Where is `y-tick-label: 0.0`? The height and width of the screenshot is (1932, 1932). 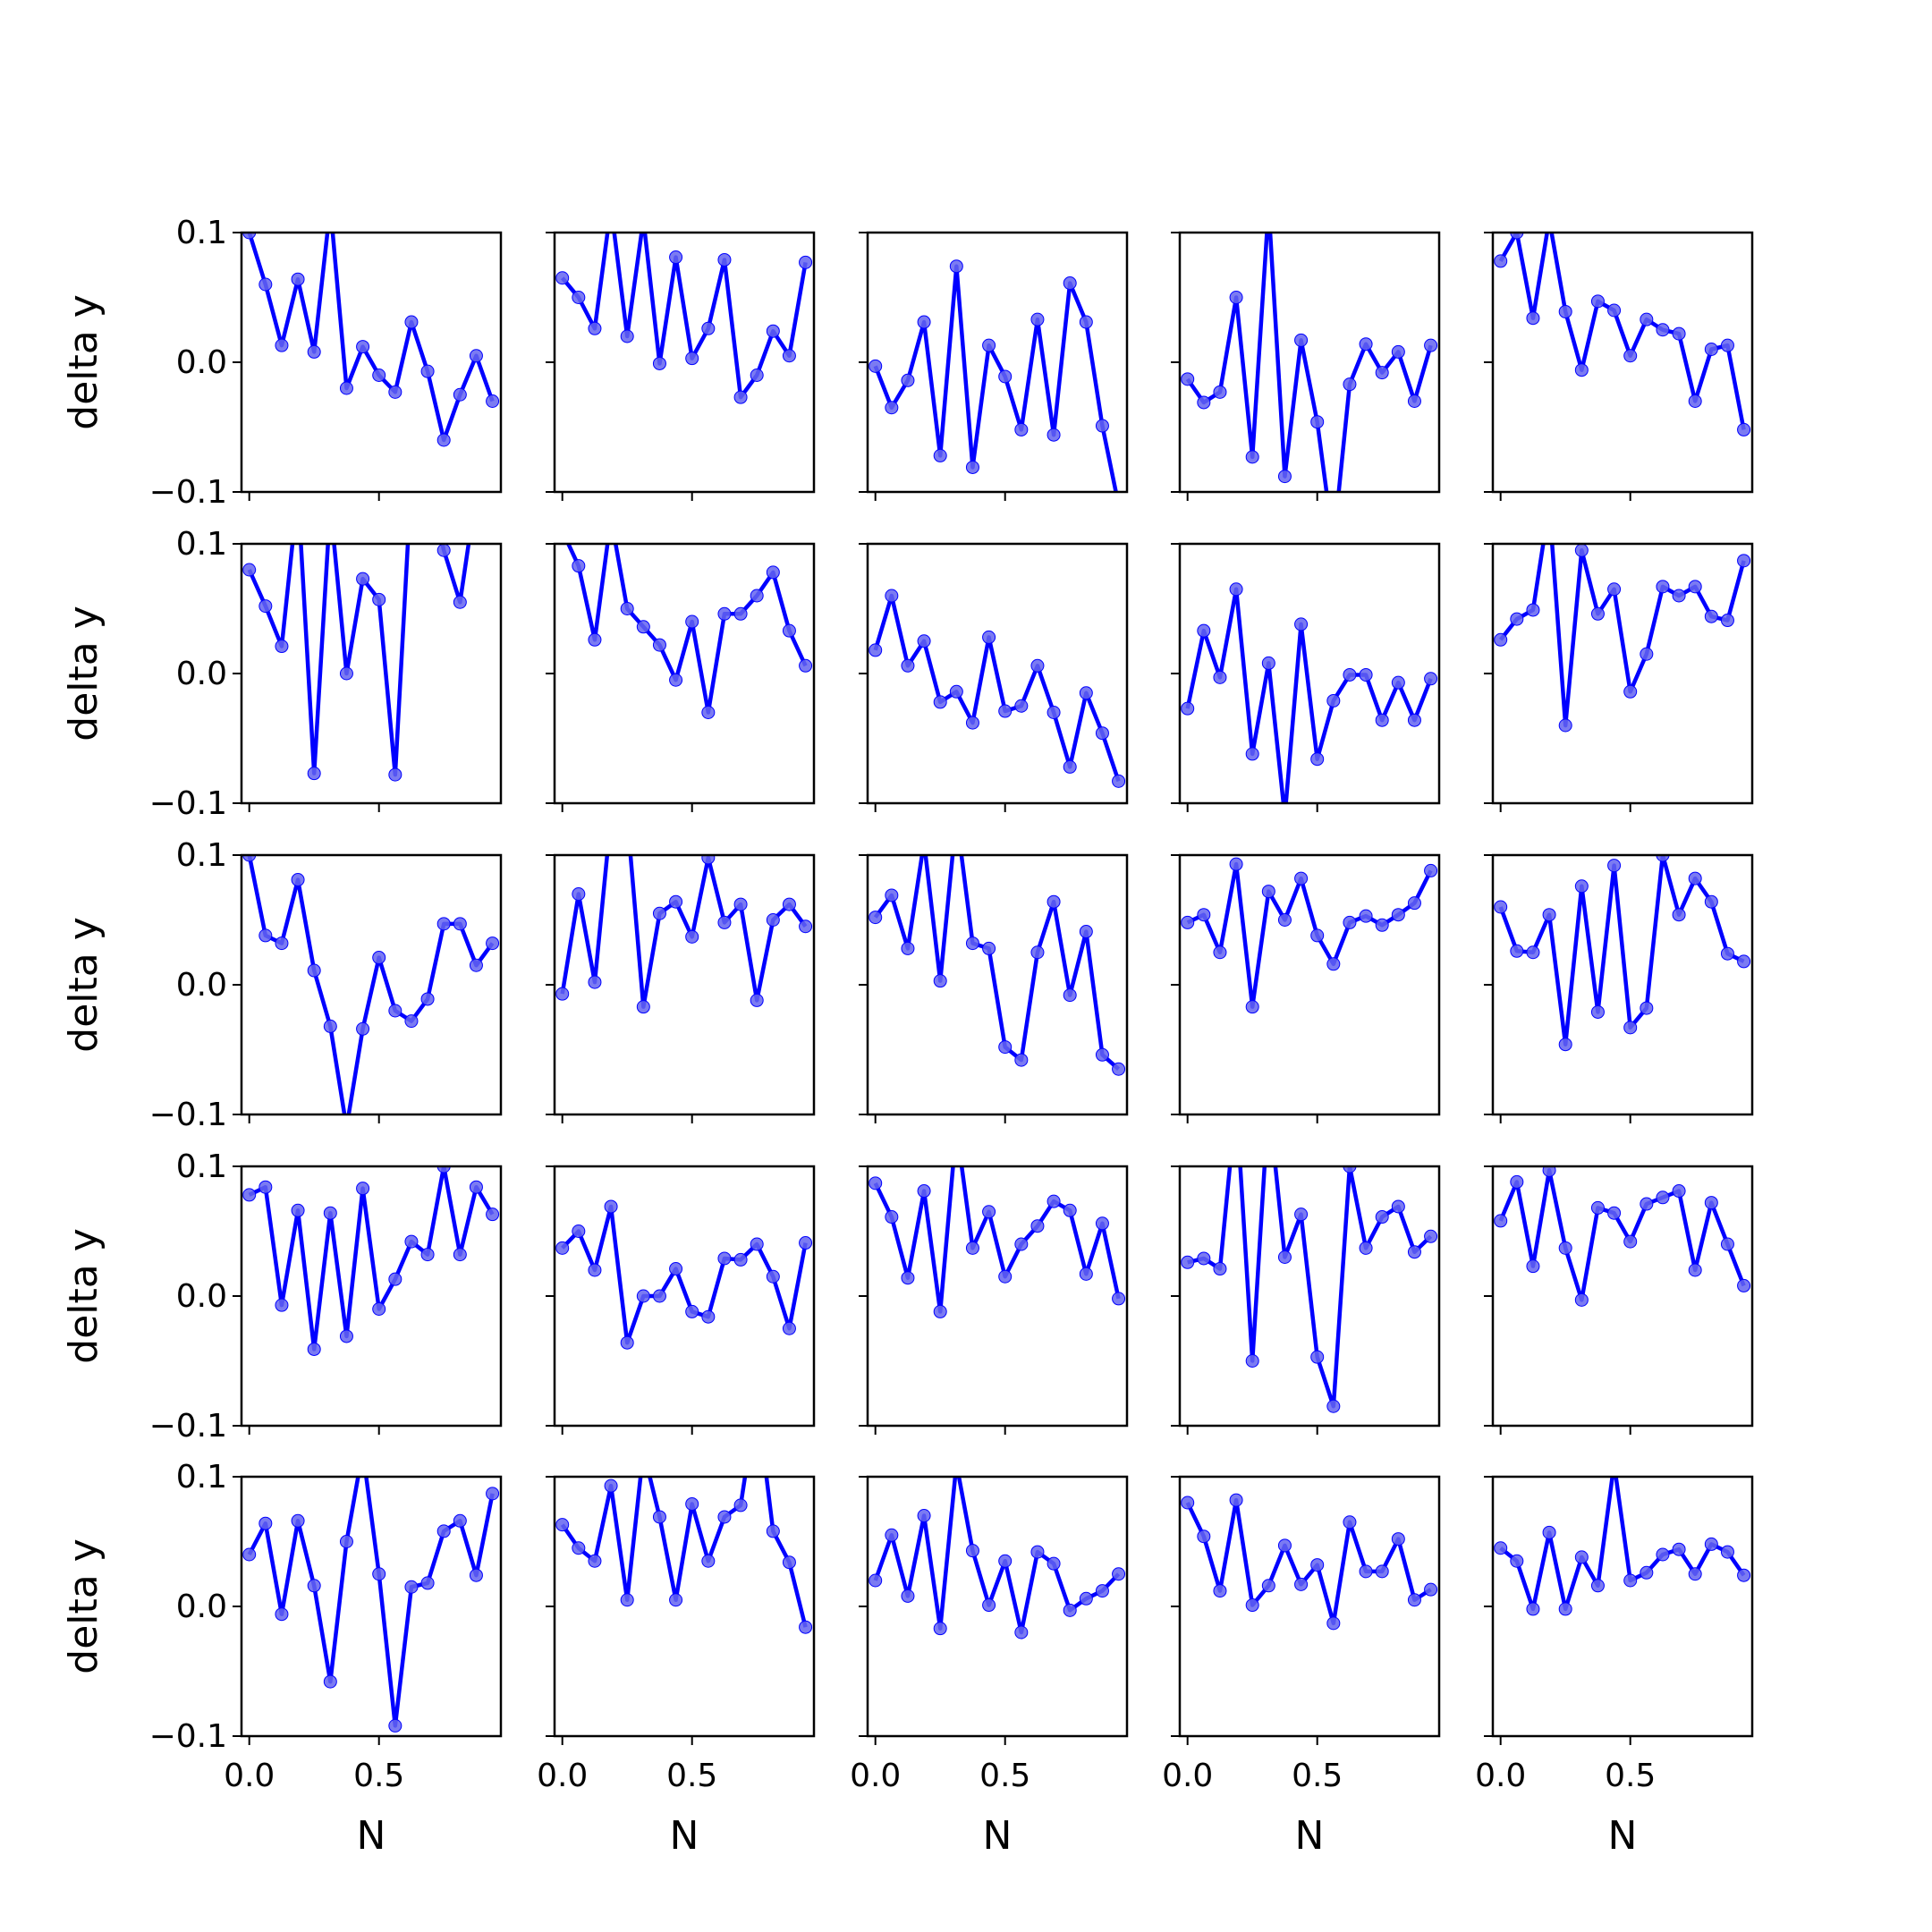 y-tick-label: 0.0 is located at coordinates (201, 985).